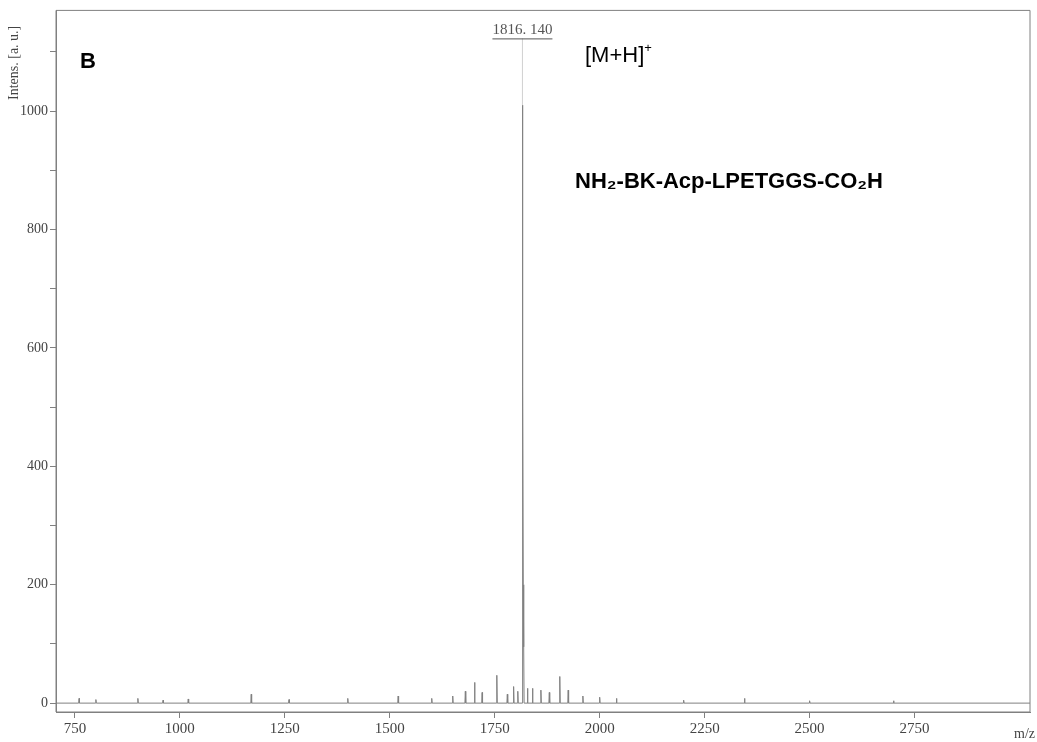 Image resolution: width=1037 pixels, height=742 pixels. Describe the element at coordinates (37, 229) in the screenshot. I see `y-tick-label: 800` at that location.